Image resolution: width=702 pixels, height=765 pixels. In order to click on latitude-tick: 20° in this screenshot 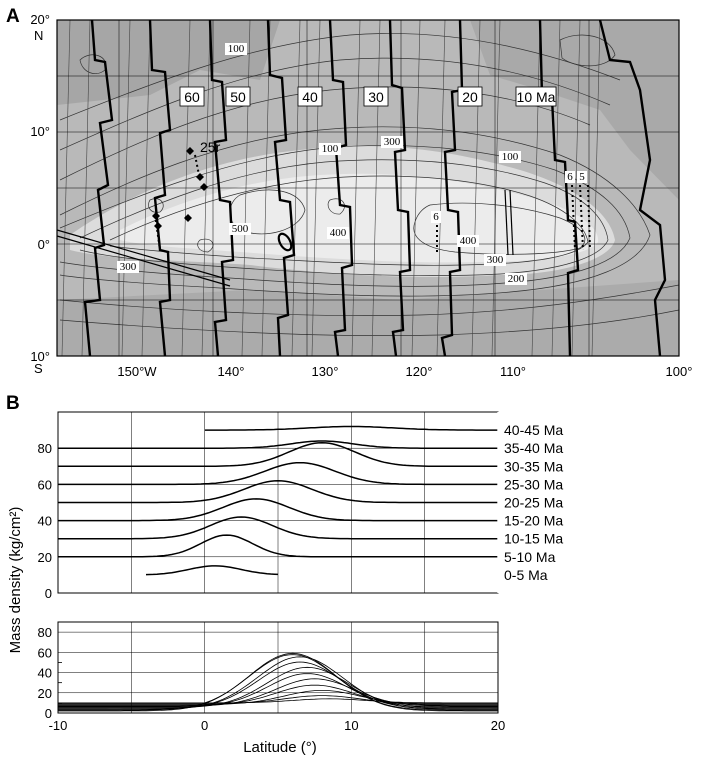, I will do `click(40, 19)`.